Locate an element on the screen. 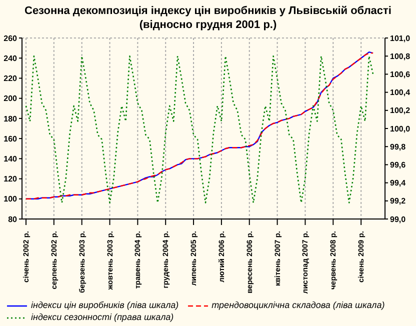  y2-tick-label: 100,4 is located at coordinates (400, 93).